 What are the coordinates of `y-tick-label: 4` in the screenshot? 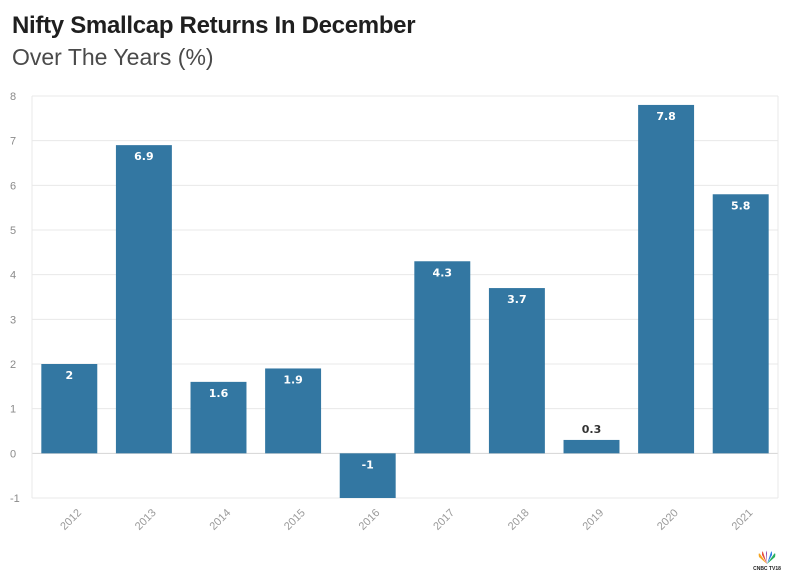 It's located at (13, 276).